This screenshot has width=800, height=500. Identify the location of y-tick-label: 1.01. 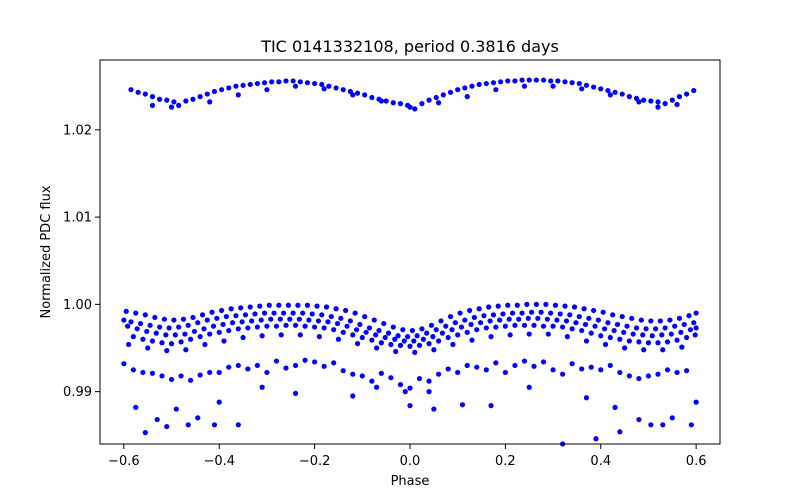
(77, 218).